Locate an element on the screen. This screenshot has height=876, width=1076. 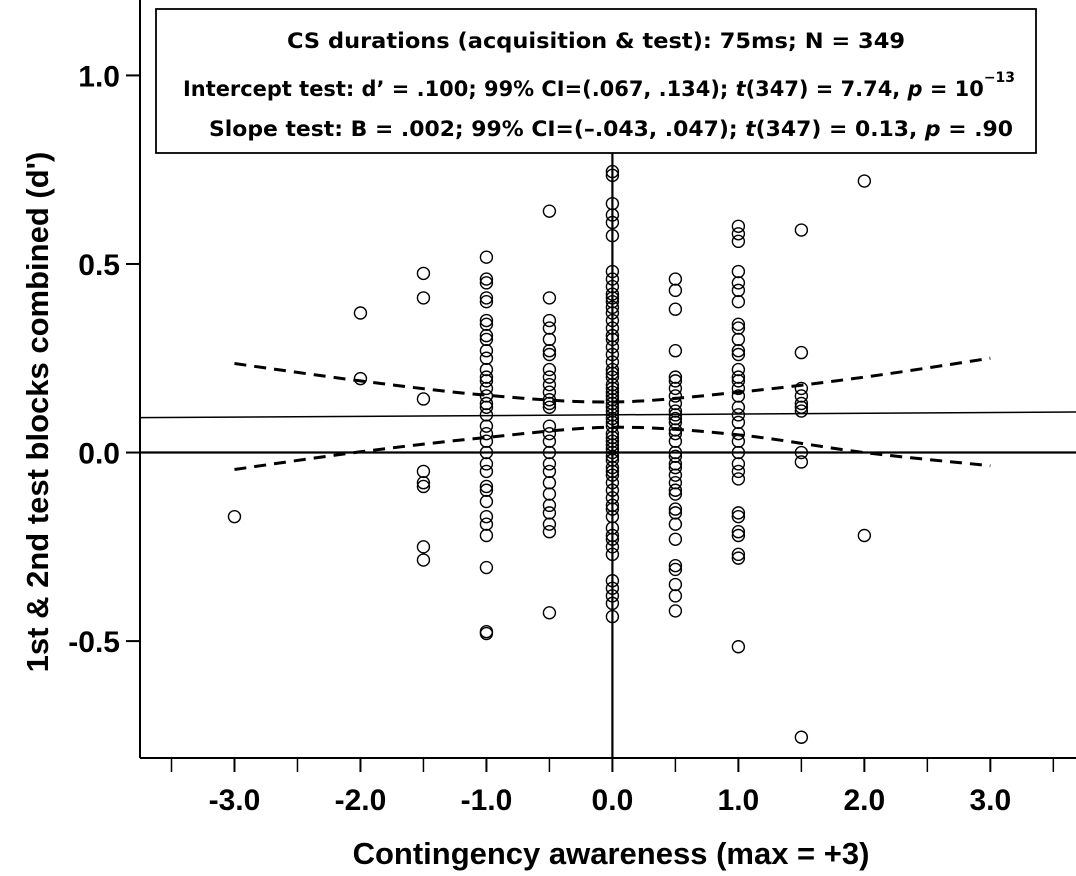
annotation-line-3-mid: (347) = 0.13, is located at coordinates (840, 129).